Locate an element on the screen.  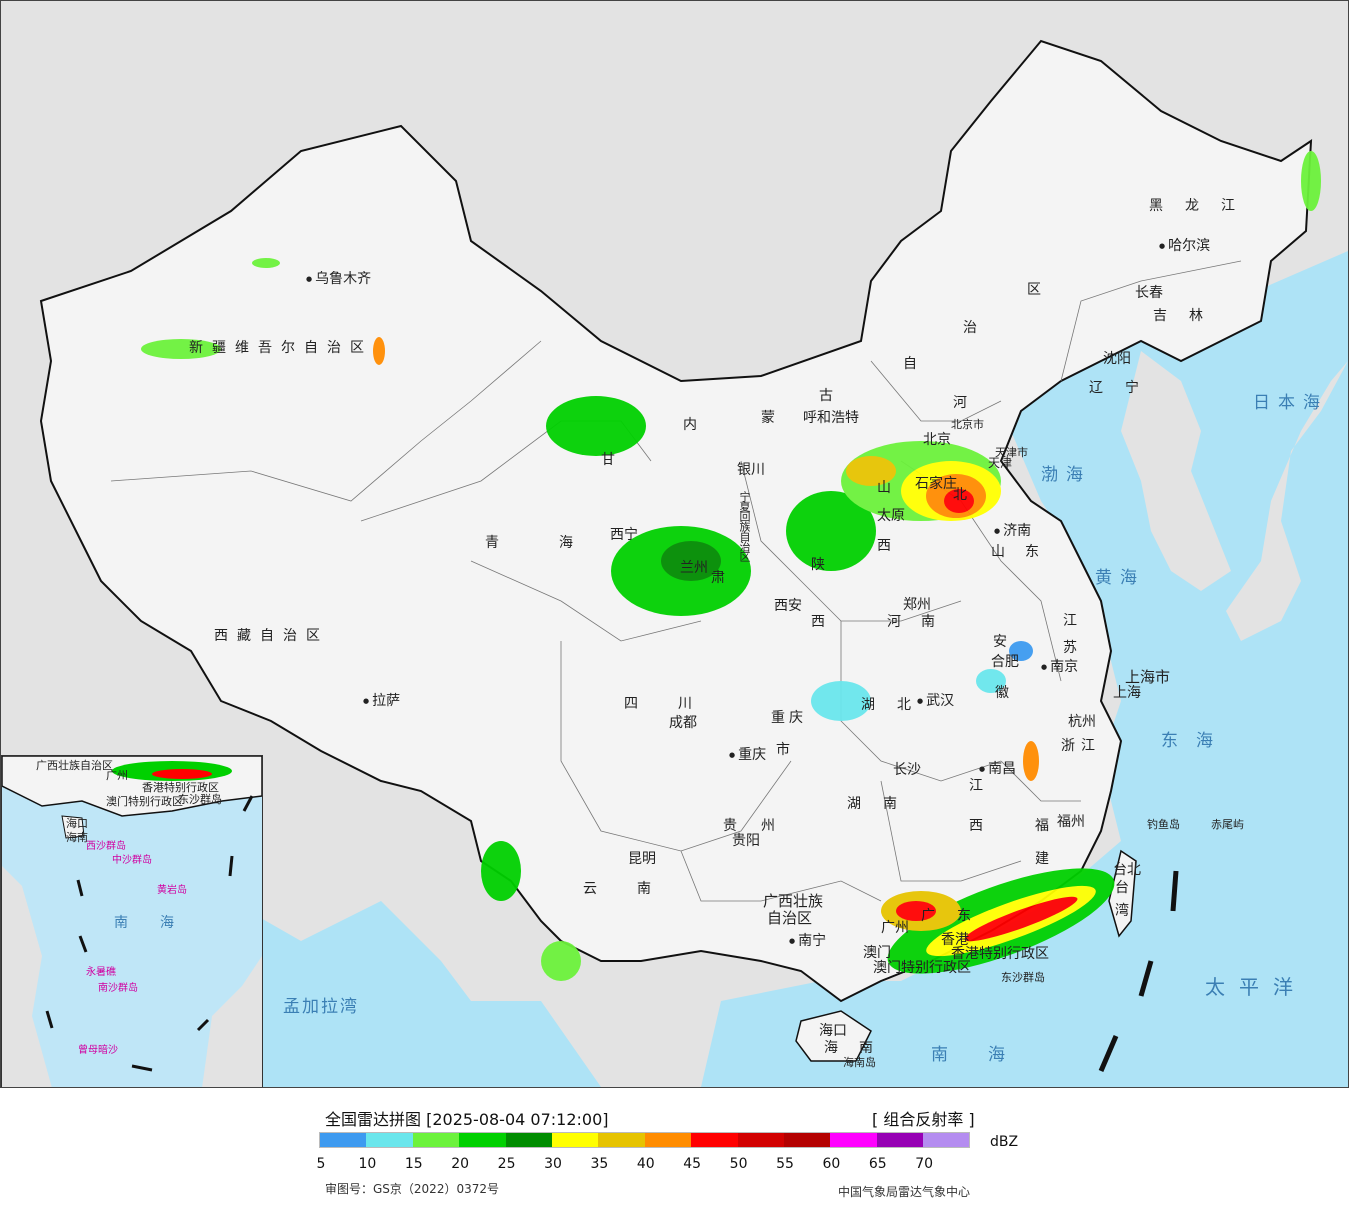
sea-pacific: 太平洋 is located at coordinates (1256, 987).